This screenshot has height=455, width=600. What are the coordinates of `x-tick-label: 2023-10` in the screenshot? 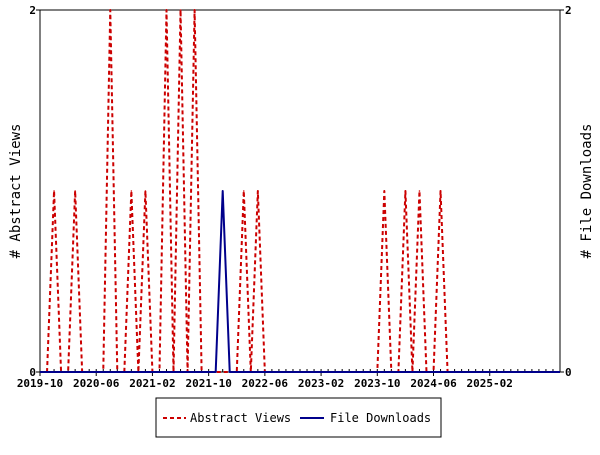 It's located at (377, 383).